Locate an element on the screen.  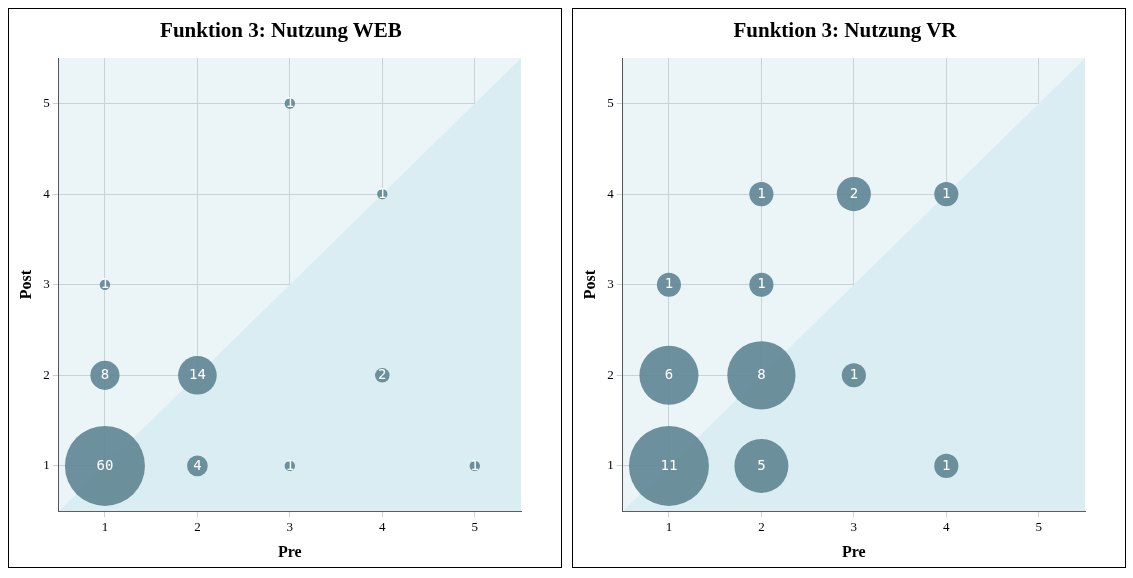
chart-title: Funktion 3: Nutzung VR is located at coordinates (845, 30).